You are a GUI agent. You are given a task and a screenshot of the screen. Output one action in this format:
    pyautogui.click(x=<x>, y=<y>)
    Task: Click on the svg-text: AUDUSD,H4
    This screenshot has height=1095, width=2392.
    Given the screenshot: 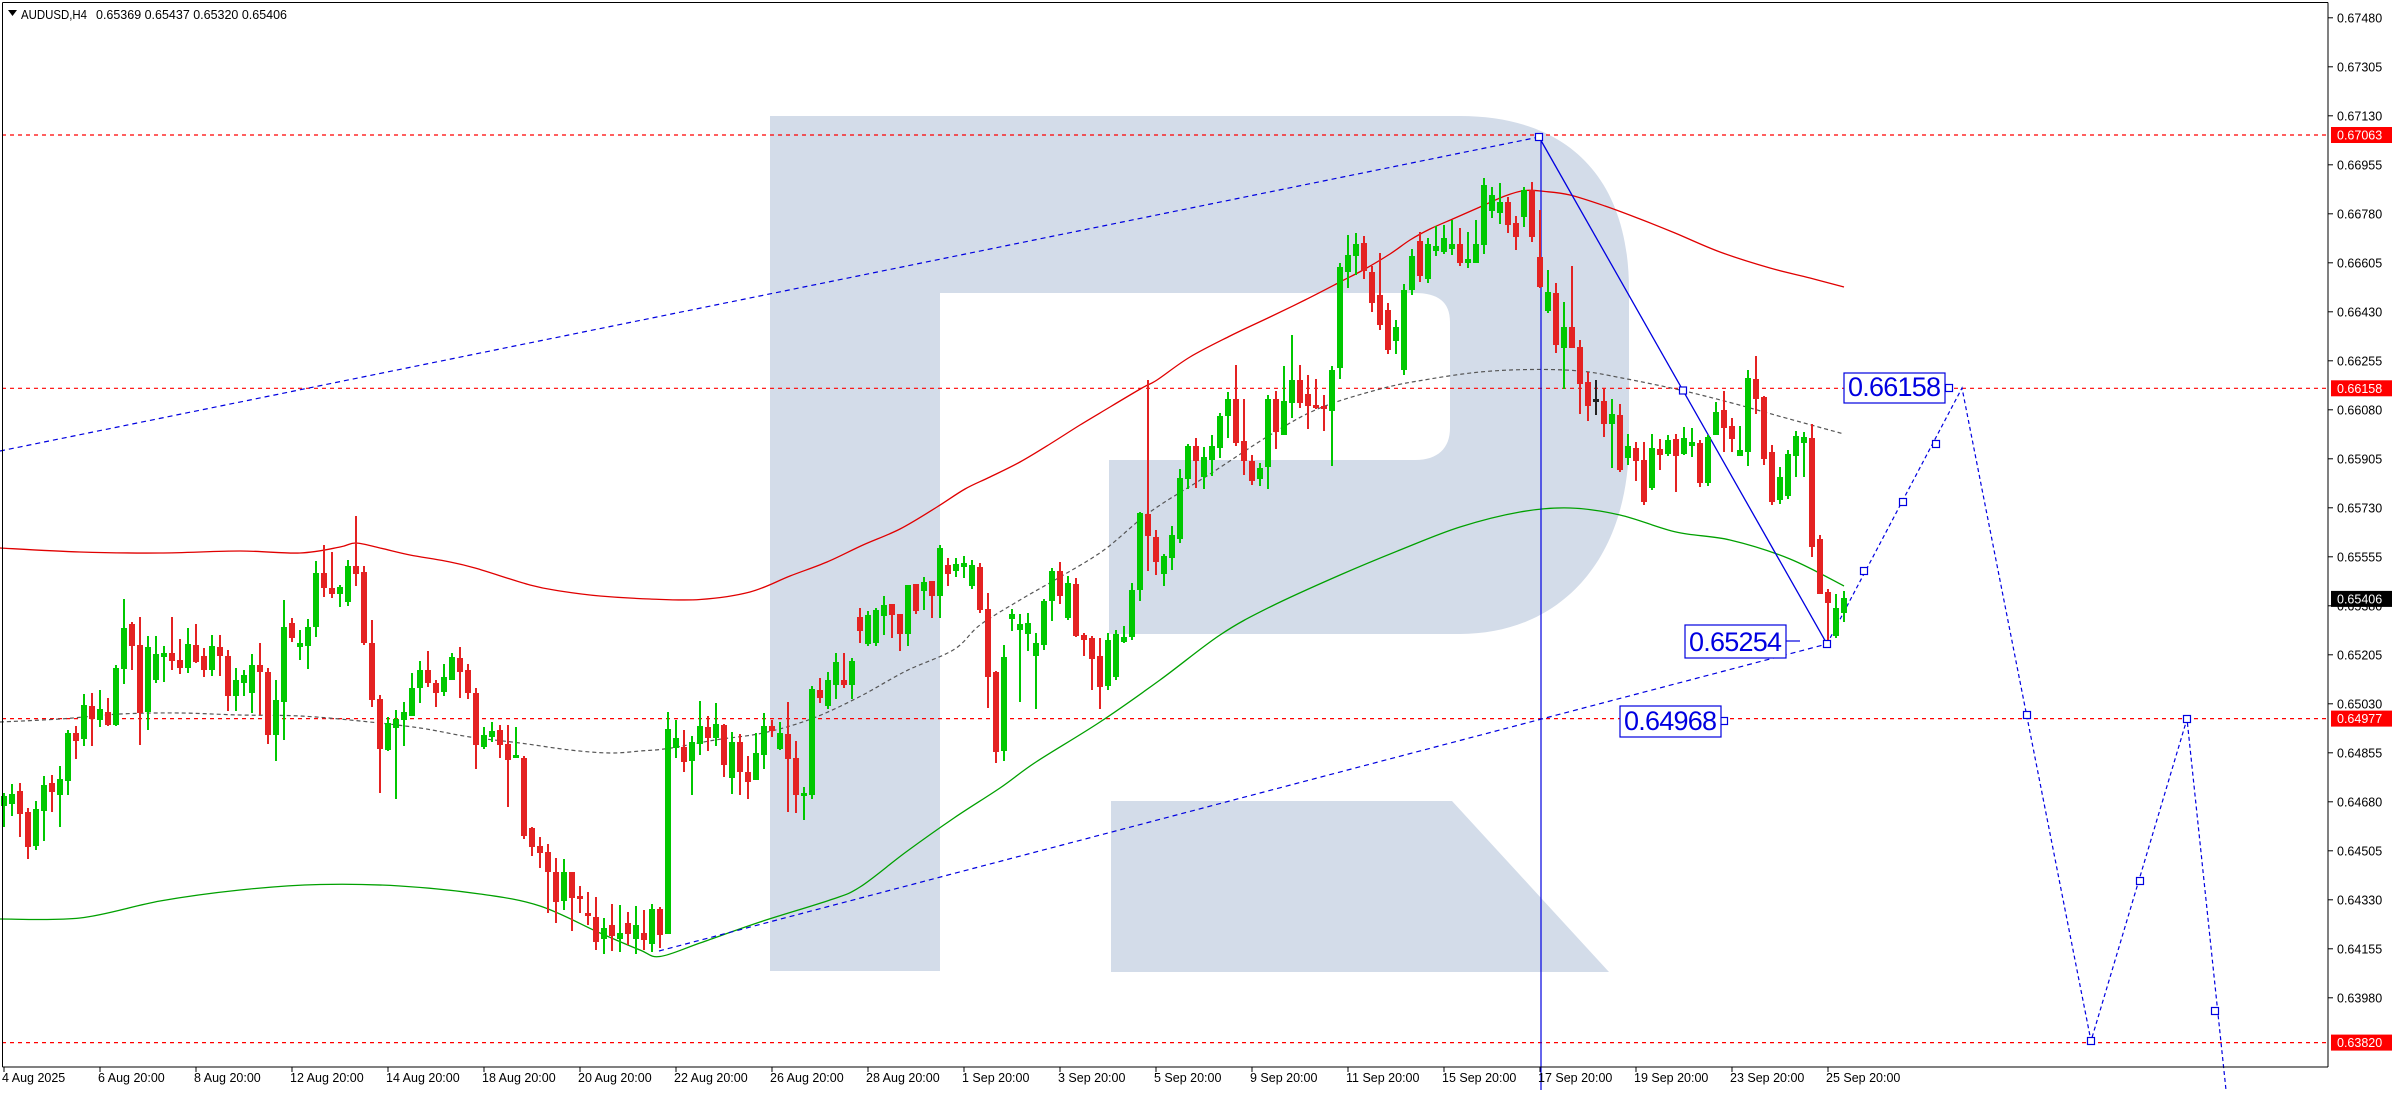 What is the action you would take?
    pyautogui.click(x=54, y=14)
    